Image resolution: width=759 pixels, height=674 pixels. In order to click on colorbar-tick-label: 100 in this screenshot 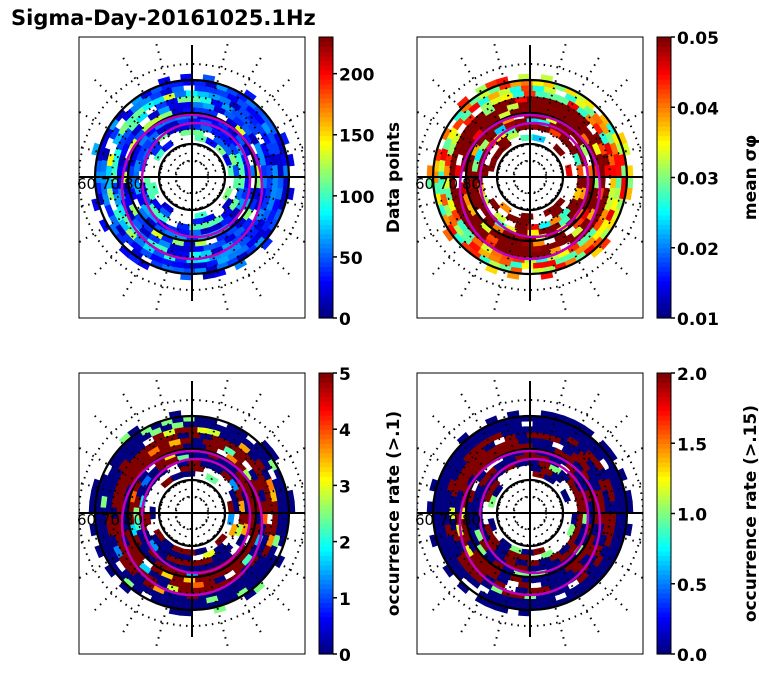, I will do `click(357, 198)`.